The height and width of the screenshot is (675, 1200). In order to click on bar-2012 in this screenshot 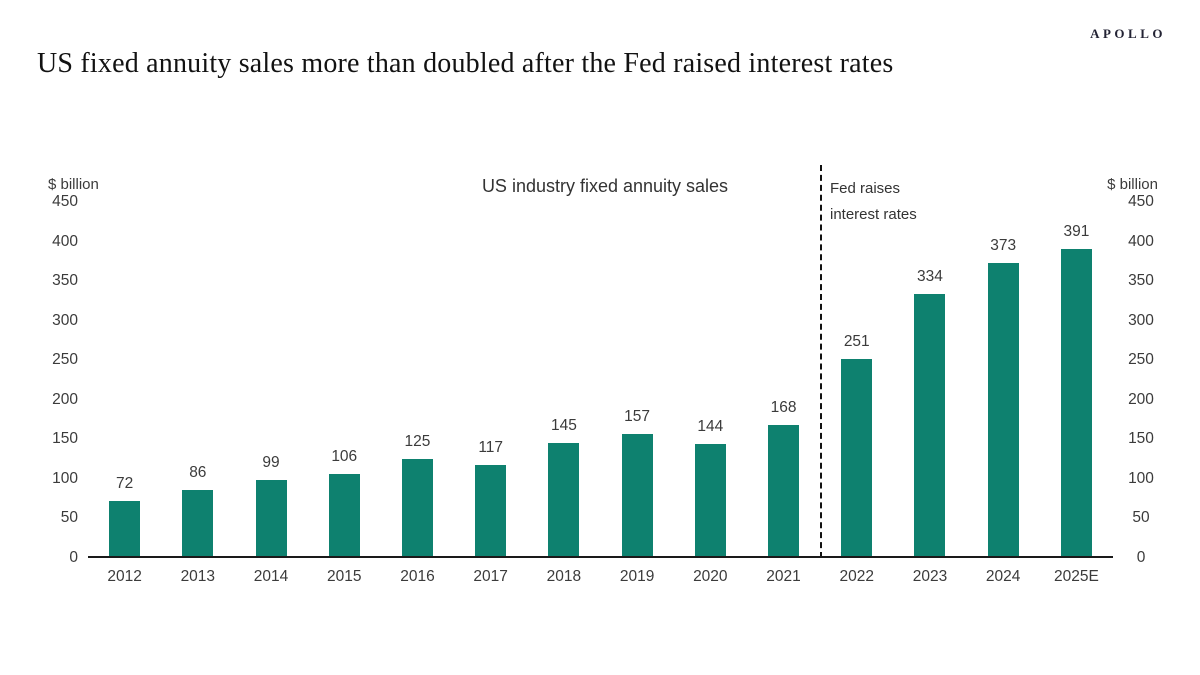, I will do `click(125, 529)`.